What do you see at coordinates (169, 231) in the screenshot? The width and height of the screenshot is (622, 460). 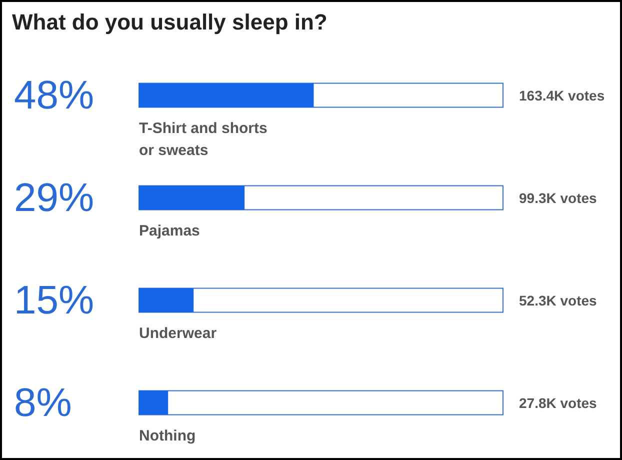 I see `y-tick-label: Pajamas` at bounding box center [169, 231].